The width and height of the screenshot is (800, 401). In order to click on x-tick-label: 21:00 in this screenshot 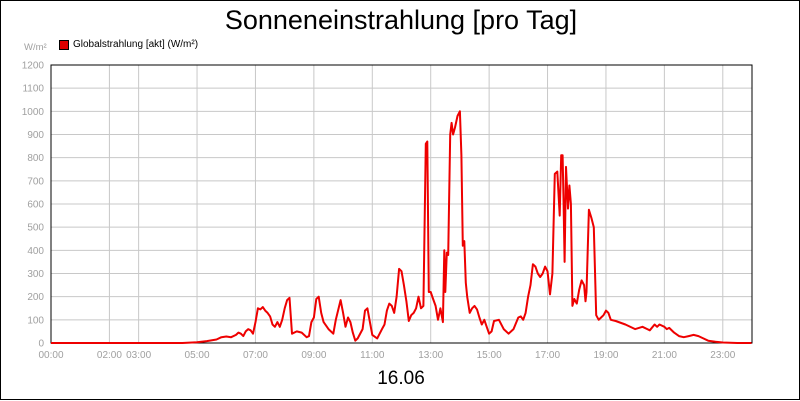, I will do `click(664, 355)`.